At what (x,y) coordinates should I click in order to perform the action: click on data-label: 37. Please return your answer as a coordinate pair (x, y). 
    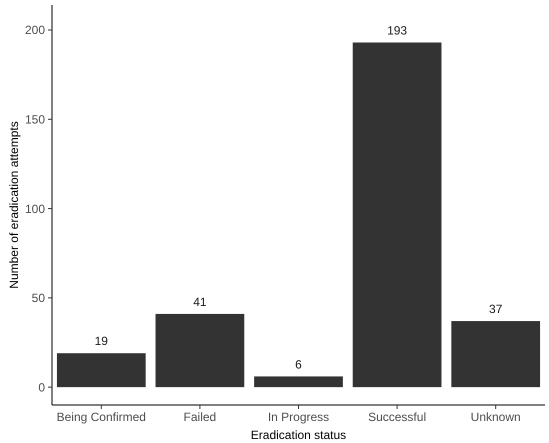
    Looking at the image, I should click on (496, 309).